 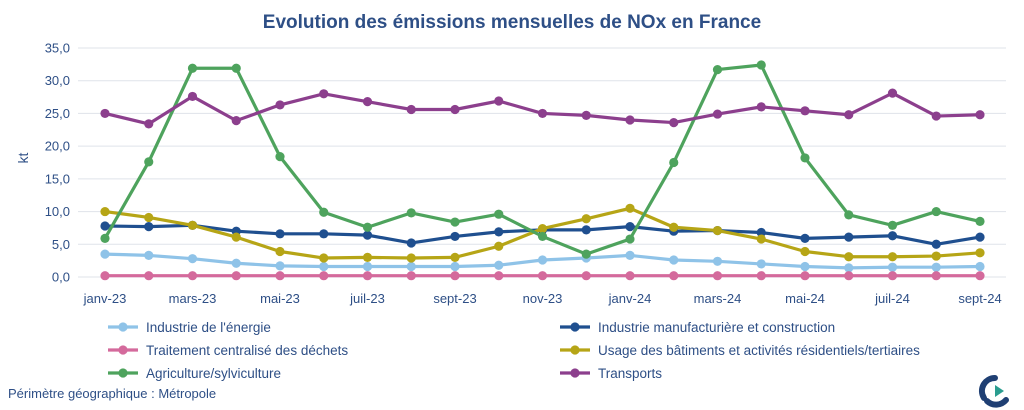 What do you see at coordinates (630, 373) in the screenshot?
I see `legend-label: Transports` at bounding box center [630, 373].